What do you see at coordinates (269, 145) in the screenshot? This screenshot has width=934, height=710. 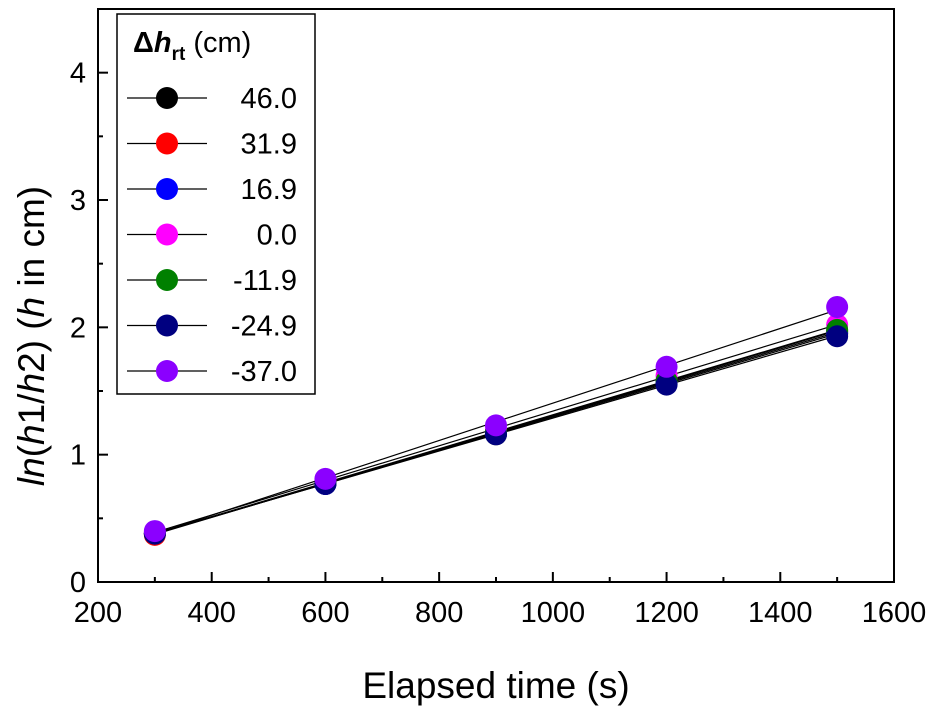 I see `legend-label: 31.9` at bounding box center [269, 145].